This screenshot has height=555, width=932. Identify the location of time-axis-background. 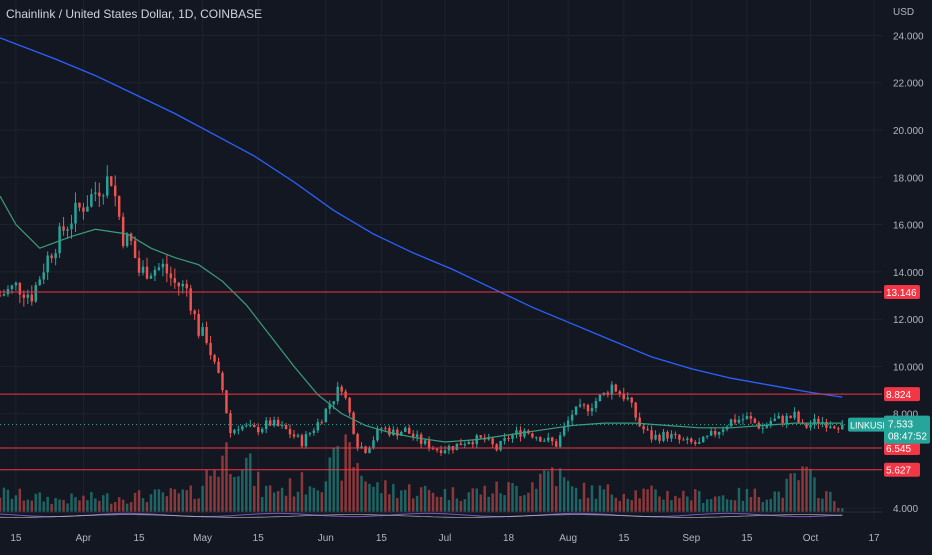
(466, 535).